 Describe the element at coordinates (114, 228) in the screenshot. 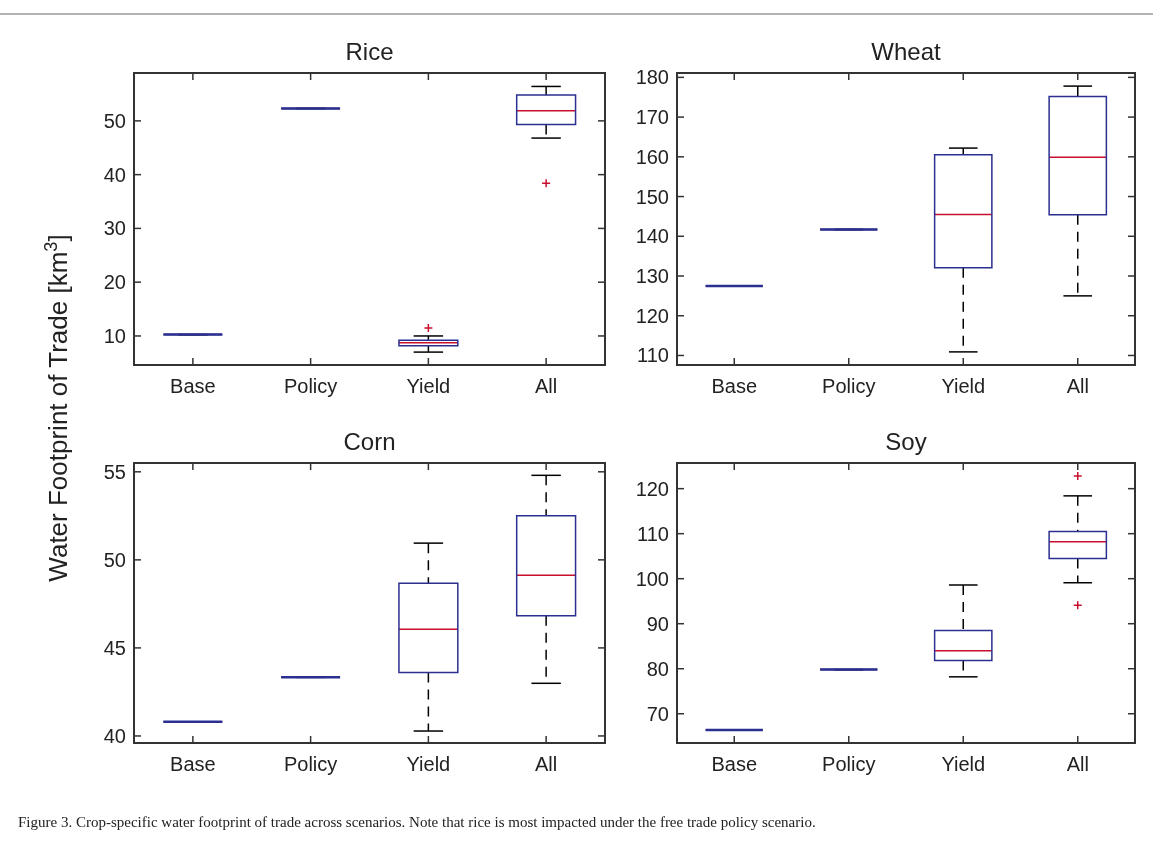

I see `y-tick-label: 30` at that location.